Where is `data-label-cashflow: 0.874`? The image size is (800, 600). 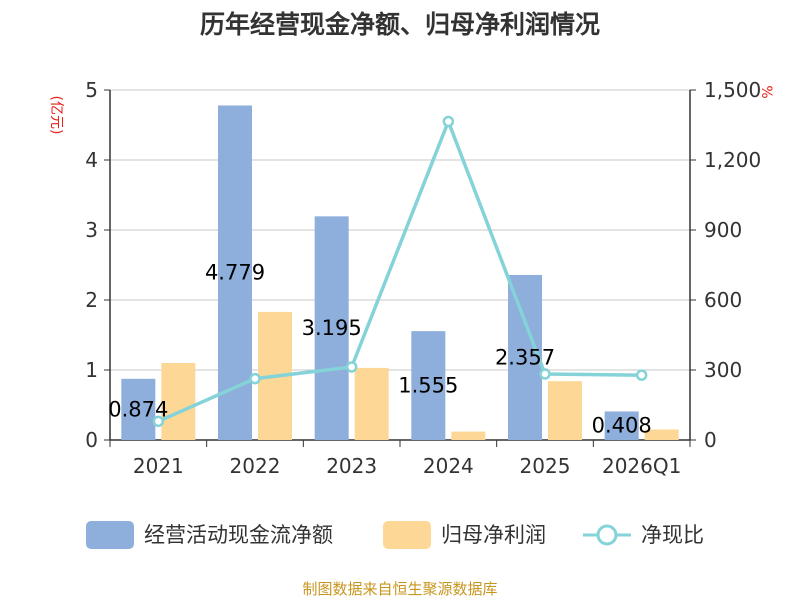 data-label-cashflow: 0.874 is located at coordinates (138, 409).